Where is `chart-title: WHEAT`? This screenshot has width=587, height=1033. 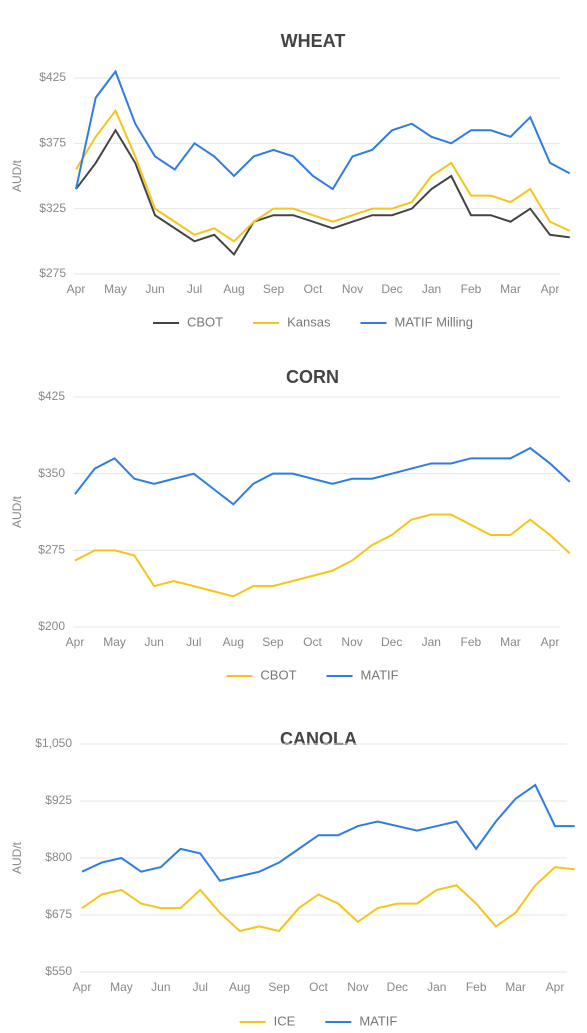
chart-title: WHEAT is located at coordinates (313, 41).